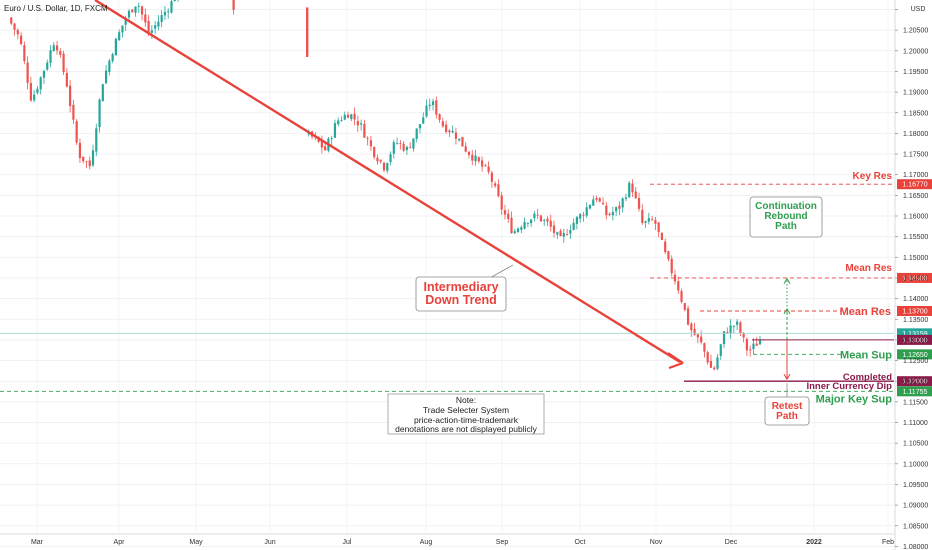  I want to click on time-tick-label: Nov, so click(656, 542).